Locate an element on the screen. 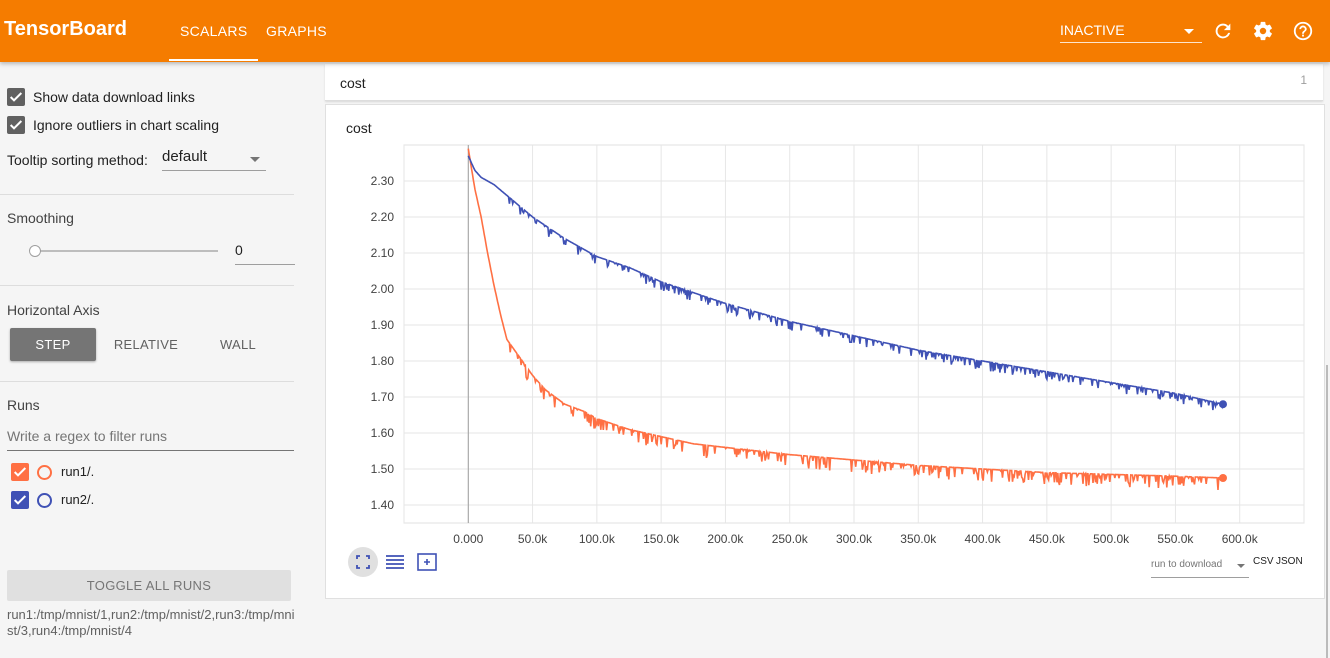 The width and height of the screenshot is (1330, 658). category-title: cost is located at coordinates (353, 83).